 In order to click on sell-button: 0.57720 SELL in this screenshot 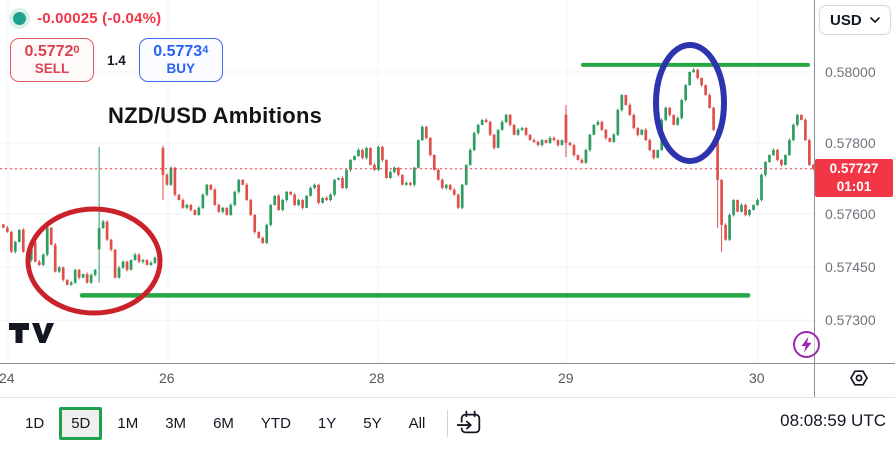, I will do `click(52, 60)`.